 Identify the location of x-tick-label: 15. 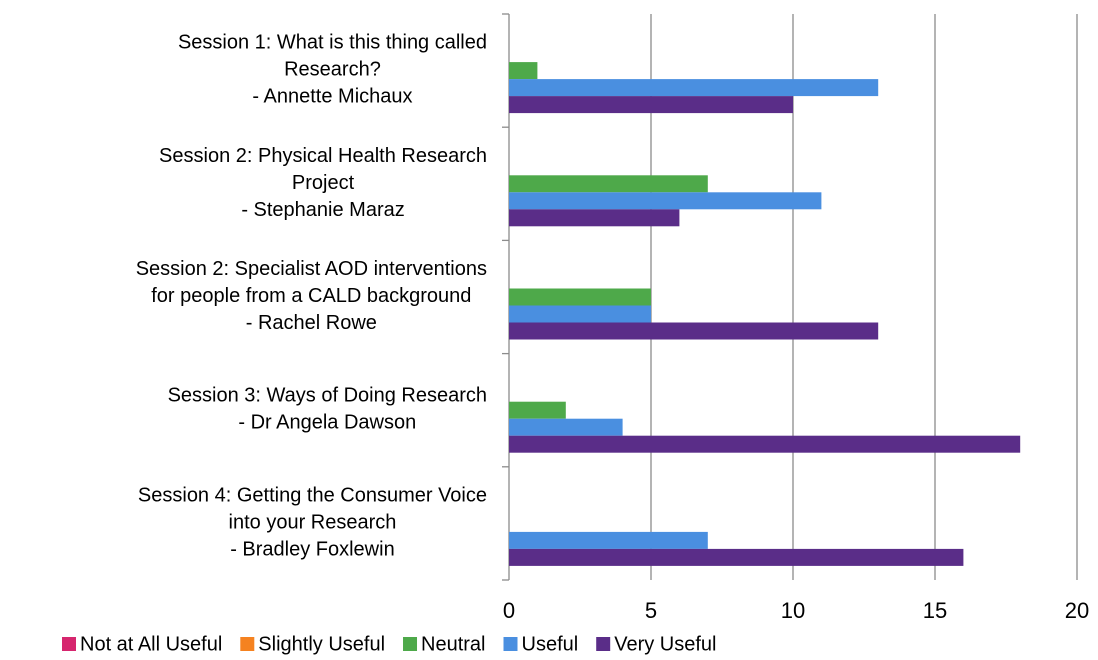
(935, 610).